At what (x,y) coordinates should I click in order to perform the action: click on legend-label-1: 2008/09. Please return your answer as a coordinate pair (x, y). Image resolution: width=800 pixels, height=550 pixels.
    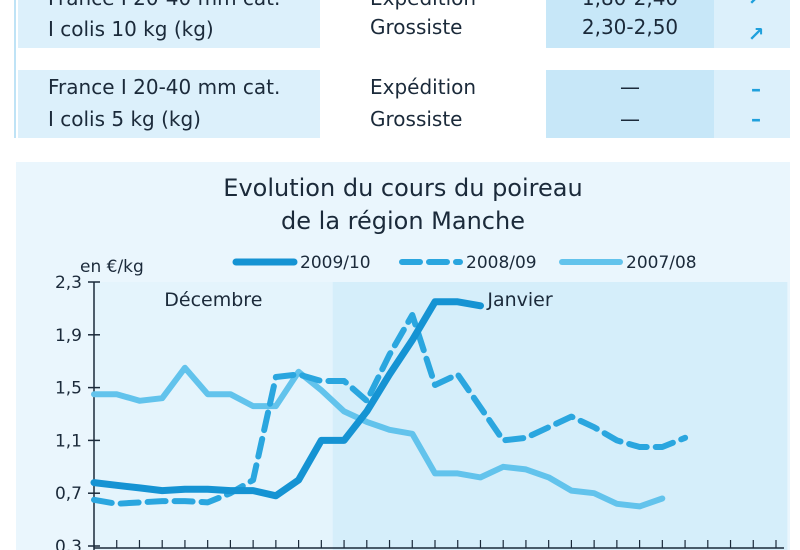
    Looking at the image, I should click on (501, 263).